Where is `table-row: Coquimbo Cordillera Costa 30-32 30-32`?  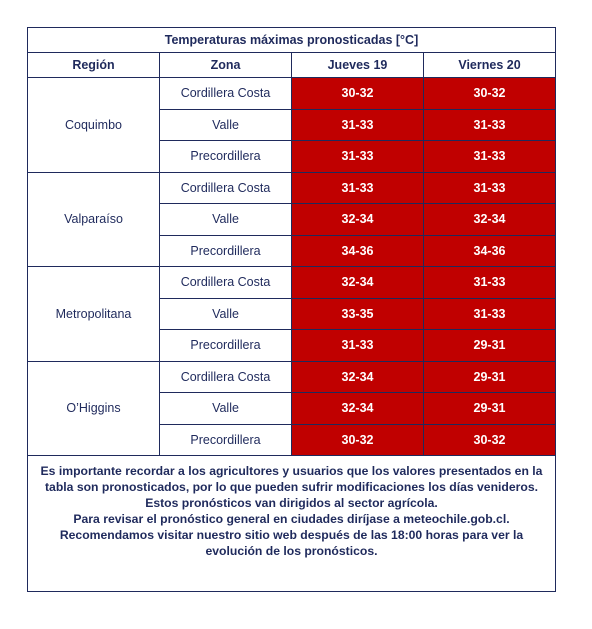 table-row: Coquimbo Cordillera Costa 30-32 30-32 is located at coordinates (291, 125).